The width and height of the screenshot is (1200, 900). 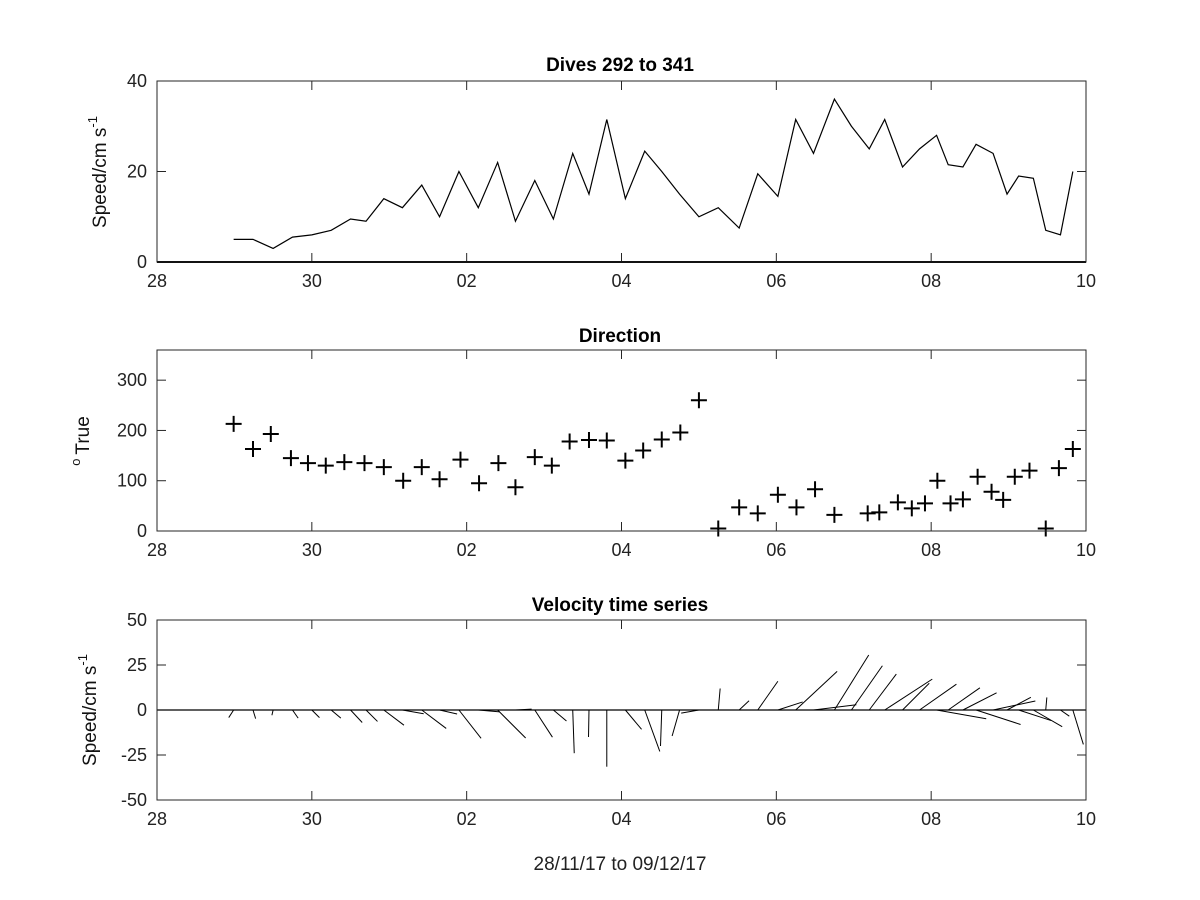 I want to click on y-tick-label: -25, so click(x=134, y=755).